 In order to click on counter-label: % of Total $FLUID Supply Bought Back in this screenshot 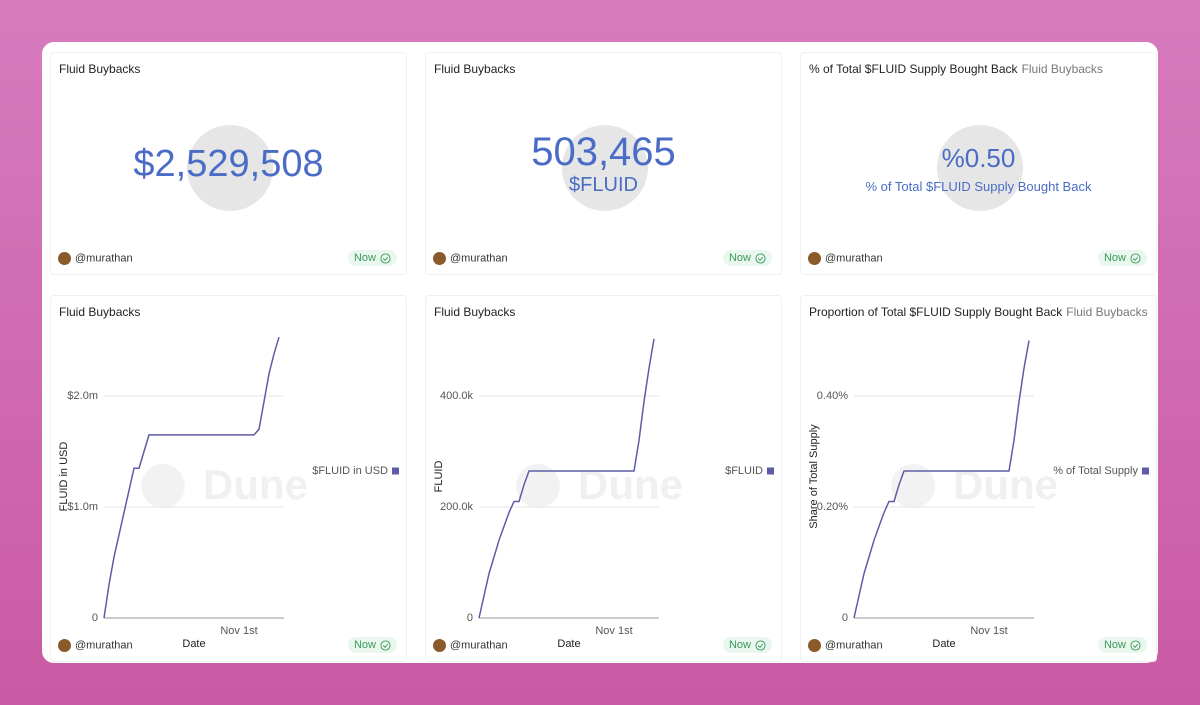, I will do `click(978, 186)`.